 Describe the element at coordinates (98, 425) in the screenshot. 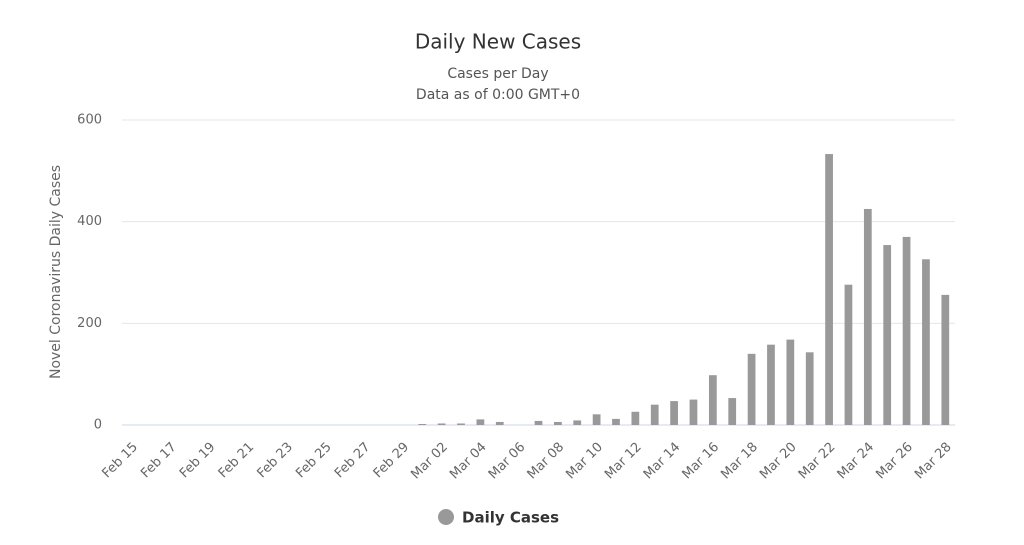

I see `y-tick-label: 0` at that location.